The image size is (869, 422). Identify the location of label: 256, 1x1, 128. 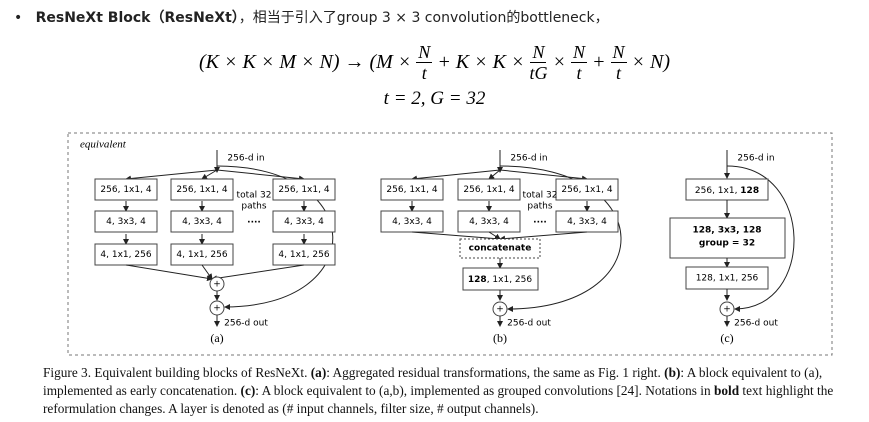
(727, 191).